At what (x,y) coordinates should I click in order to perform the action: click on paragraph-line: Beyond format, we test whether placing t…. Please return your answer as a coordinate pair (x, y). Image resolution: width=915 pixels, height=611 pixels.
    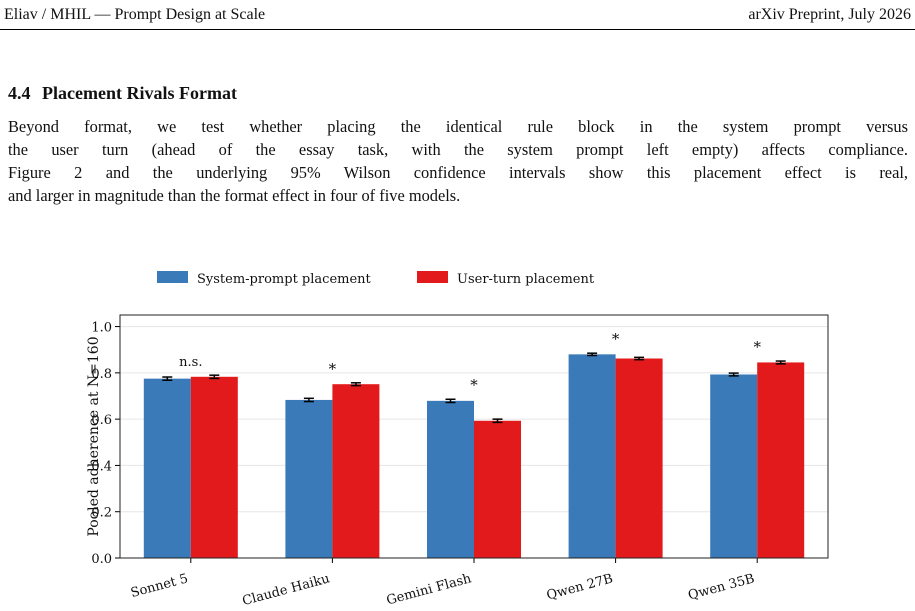
    Looking at the image, I should click on (458, 126).